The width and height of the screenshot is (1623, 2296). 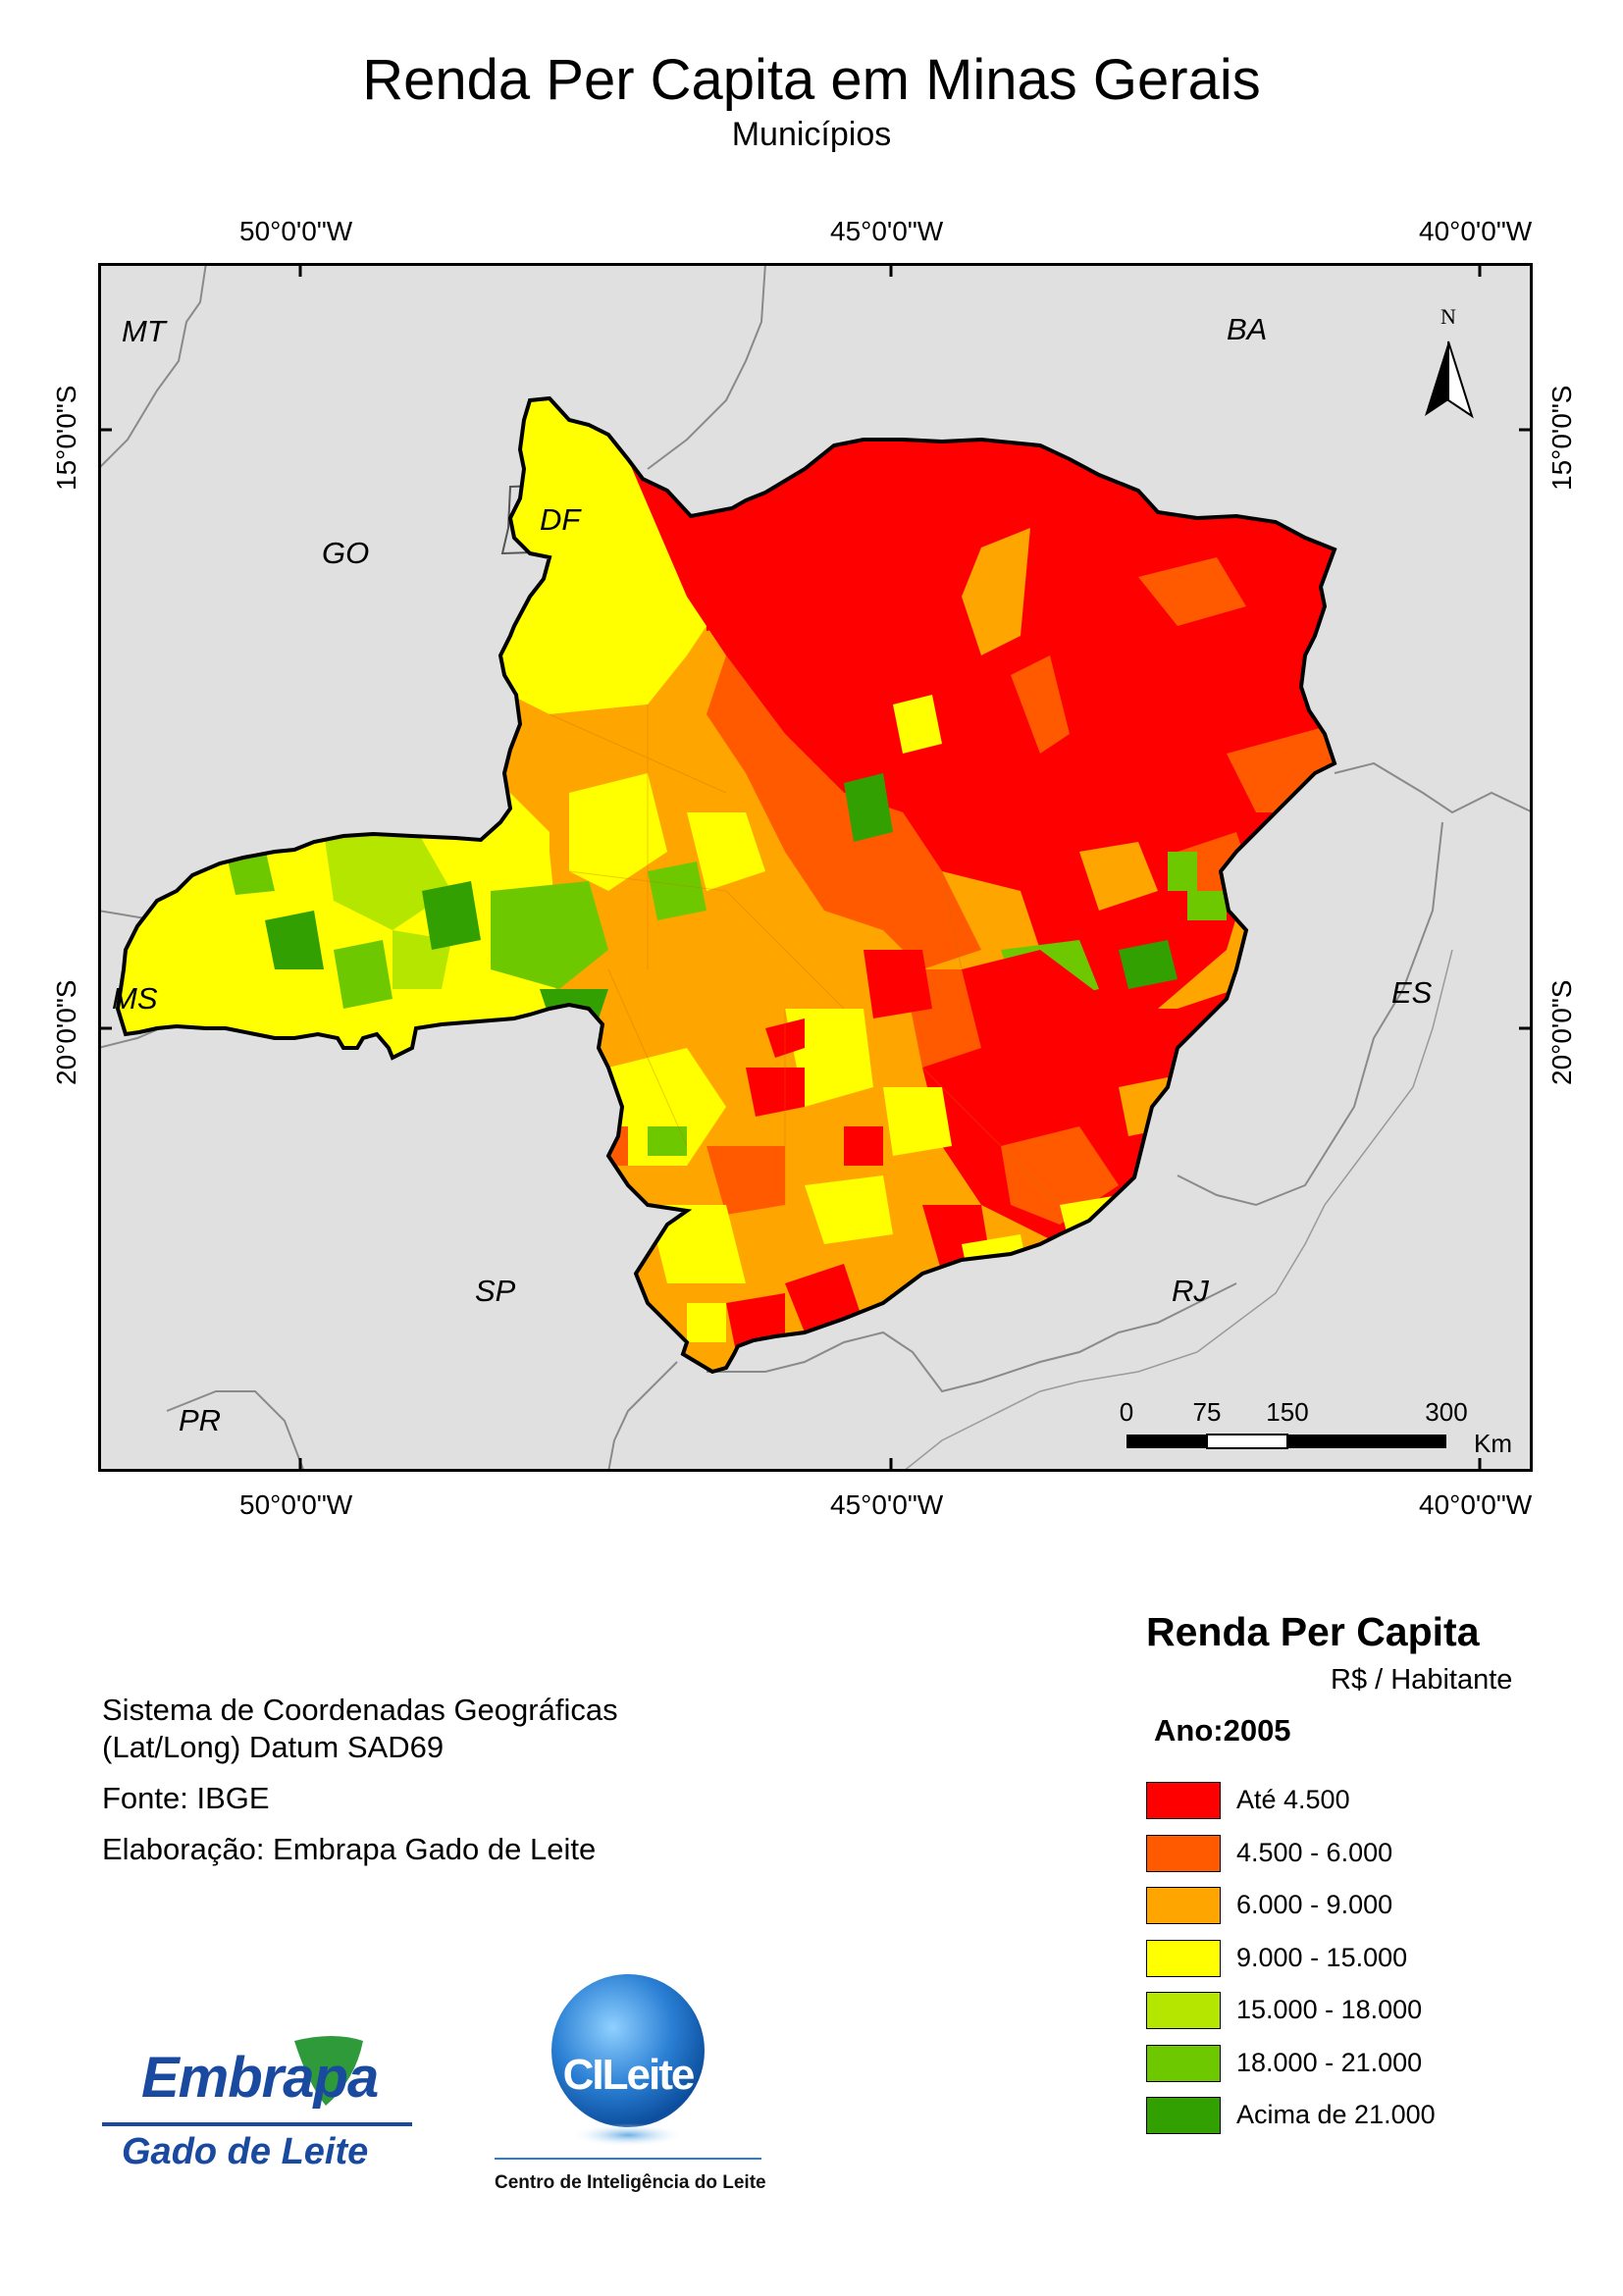 What do you see at coordinates (66, 1032) in the screenshot?
I see `lat-label-left-20s: 20°0'0"S` at bounding box center [66, 1032].